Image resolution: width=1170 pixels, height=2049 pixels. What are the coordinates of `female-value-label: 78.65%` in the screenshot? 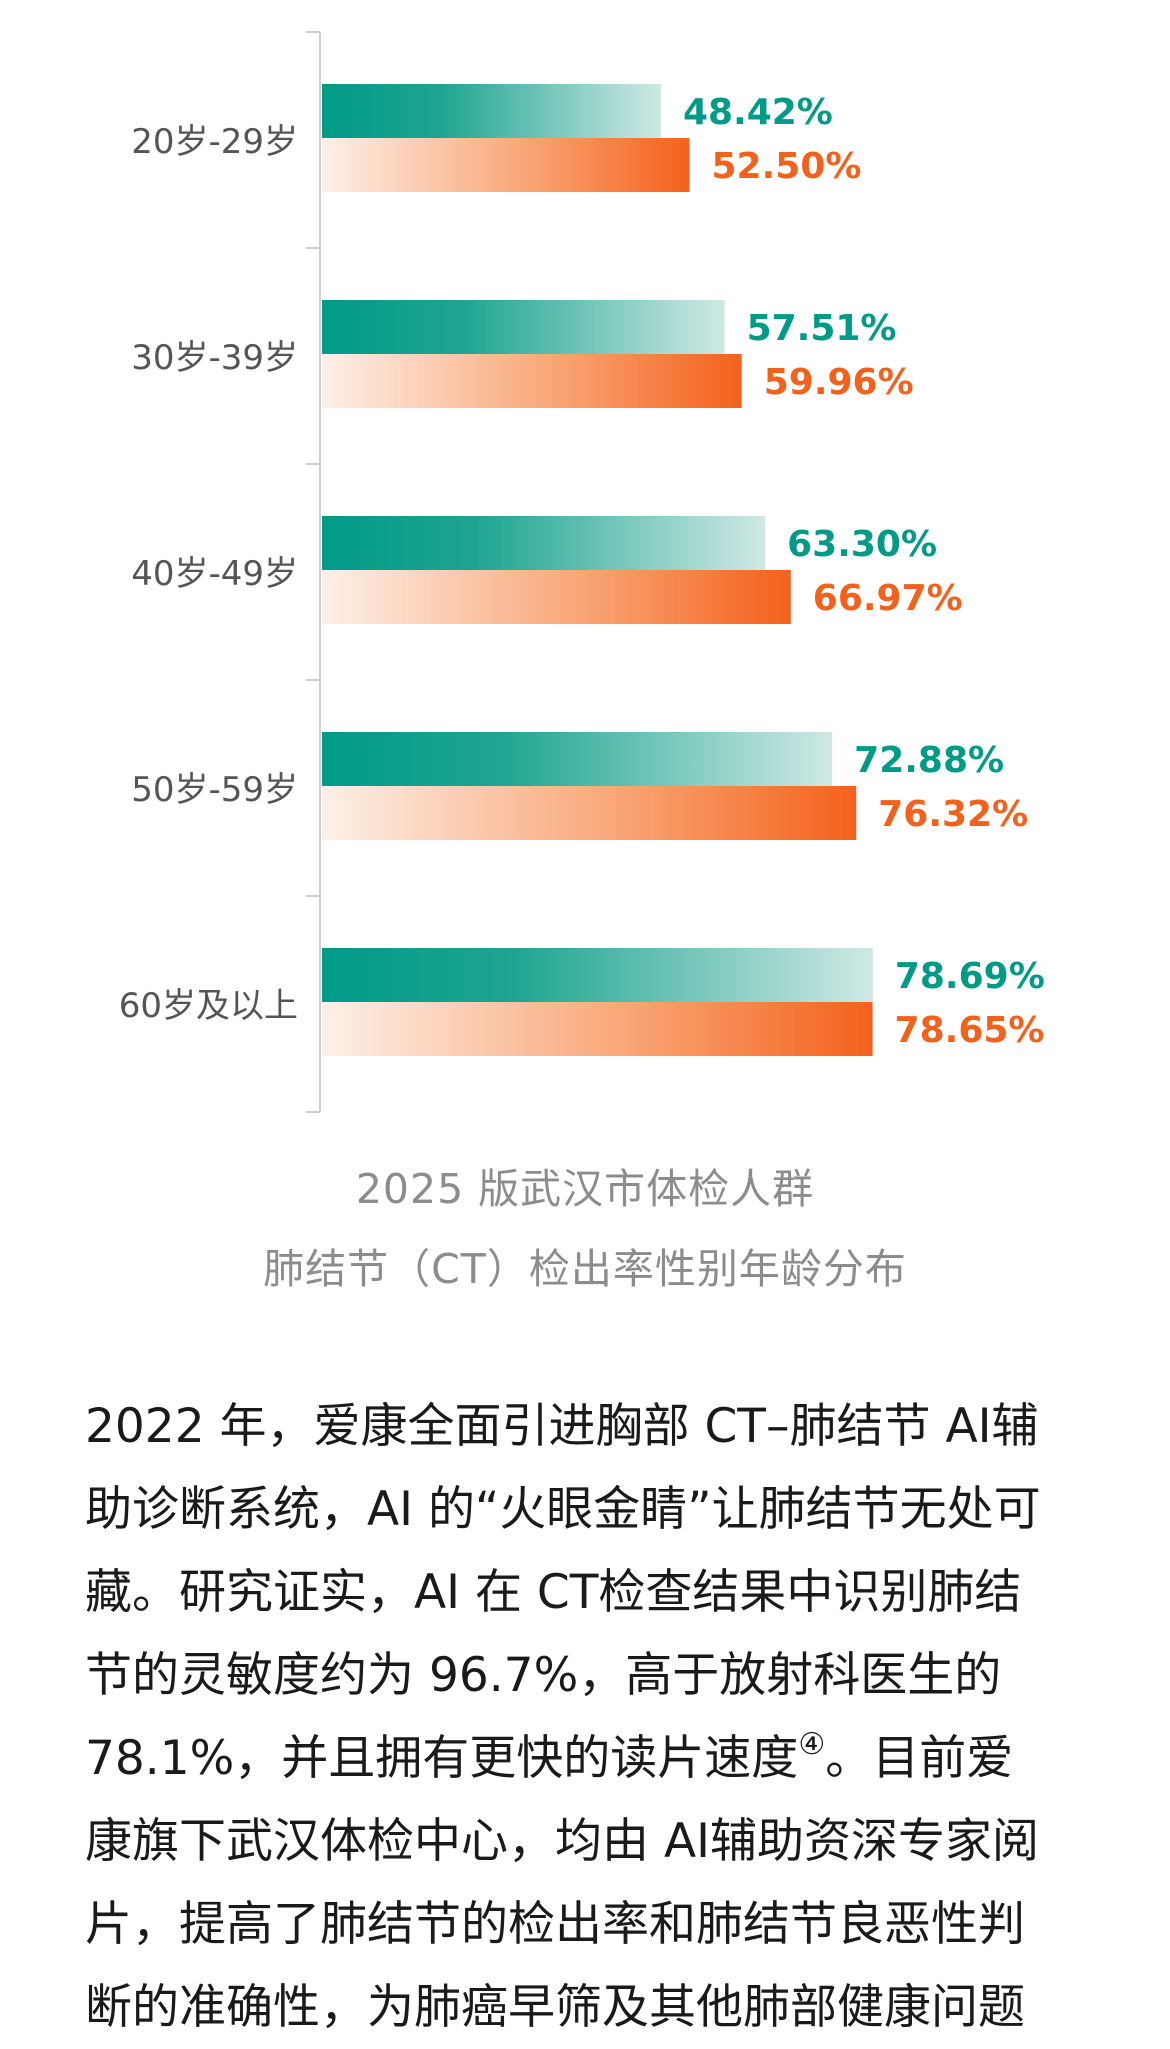 It's located at (970, 1030).